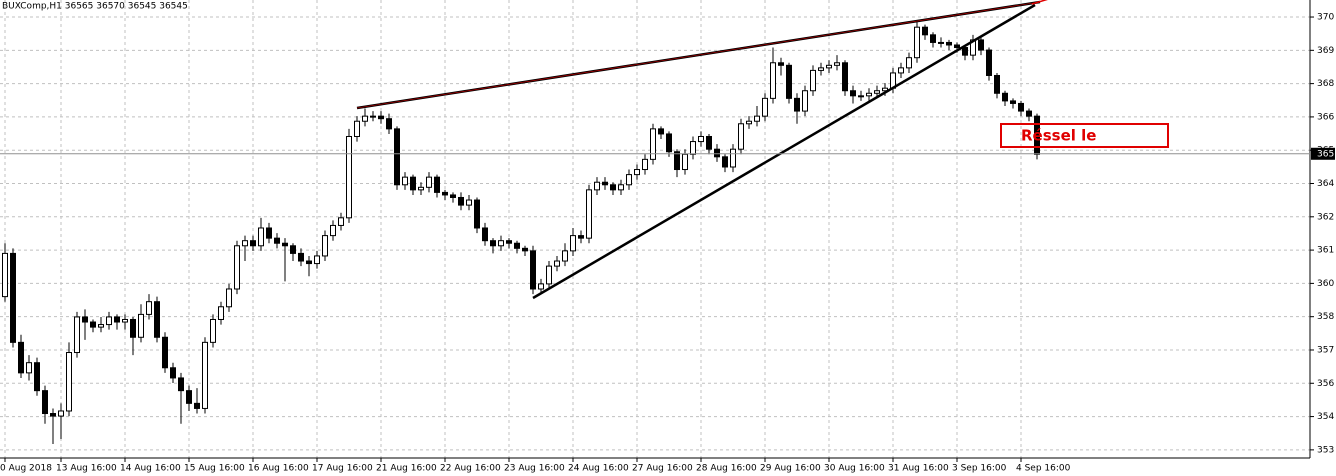 The image size is (1336, 476). I want to click on x-tick-label: 30 Aug 16:00, so click(854, 469).